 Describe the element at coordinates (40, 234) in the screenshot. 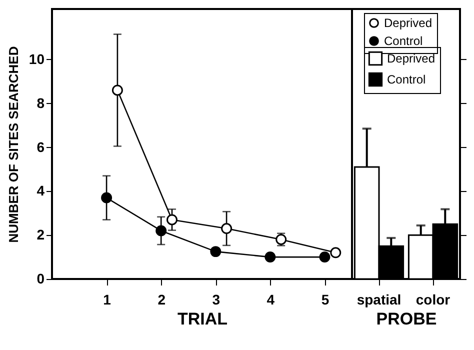

I see `y-tick-label: 2` at that location.